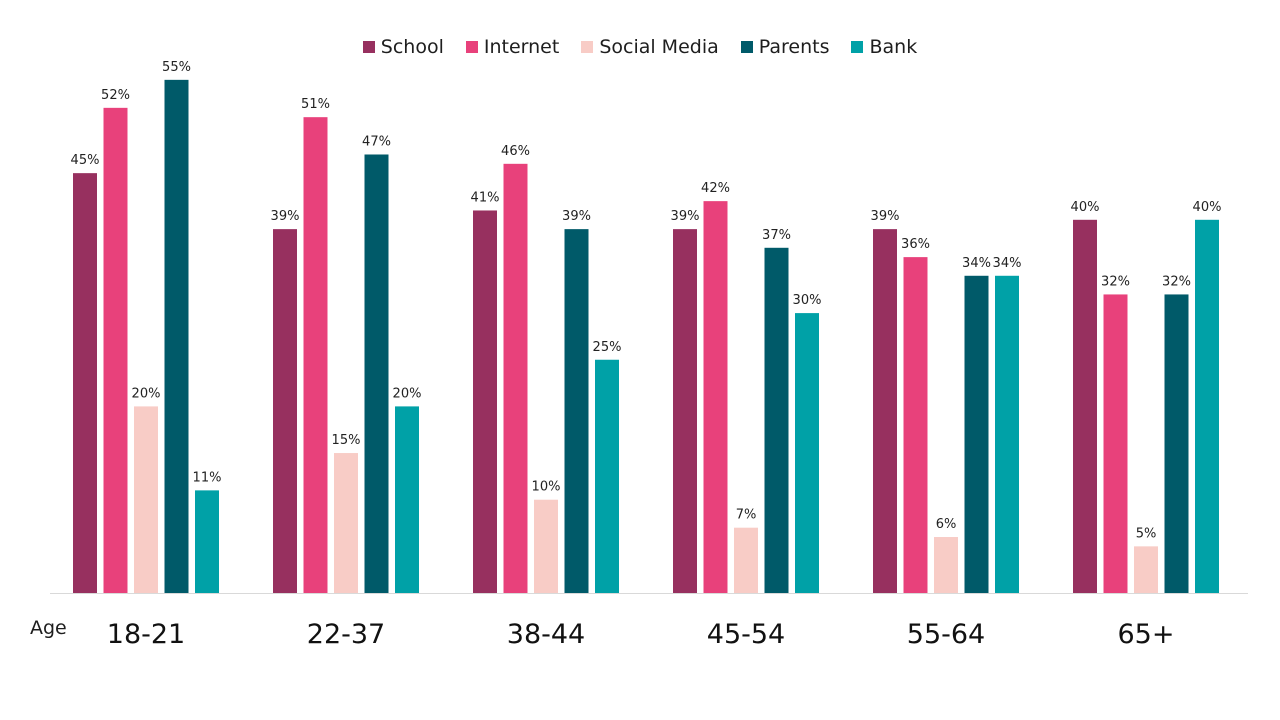 The image size is (1280, 720). Describe the element at coordinates (521, 47) in the screenshot. I see `legend-label: Internet` at that location.